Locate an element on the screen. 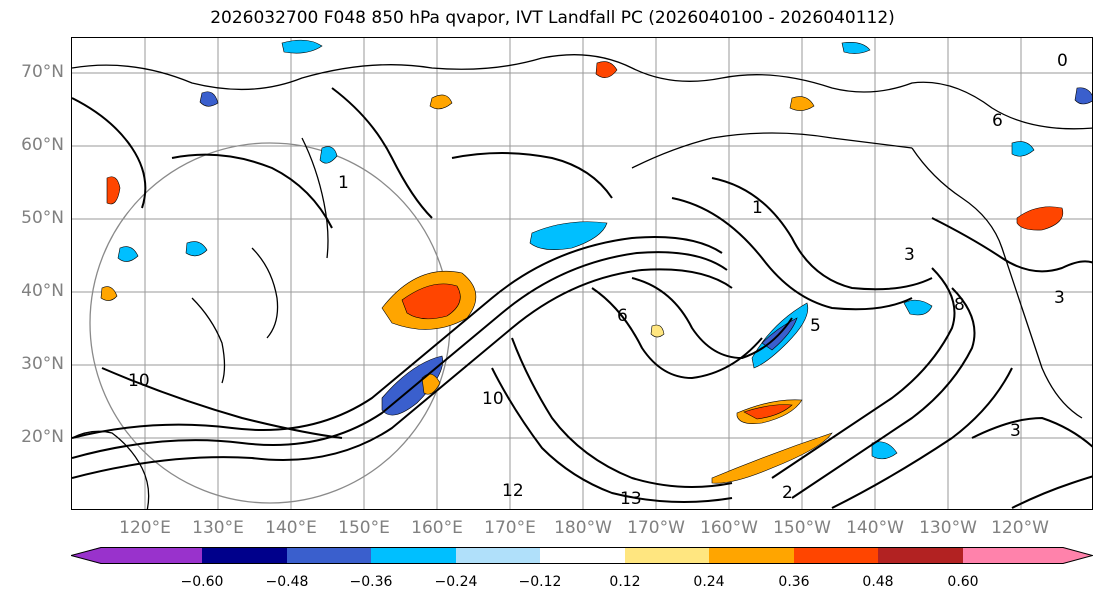 Image resolution: width=1105 pixels, height=604 pixels. lon-label-180w: 180°W is located at coordinates (583, 528).